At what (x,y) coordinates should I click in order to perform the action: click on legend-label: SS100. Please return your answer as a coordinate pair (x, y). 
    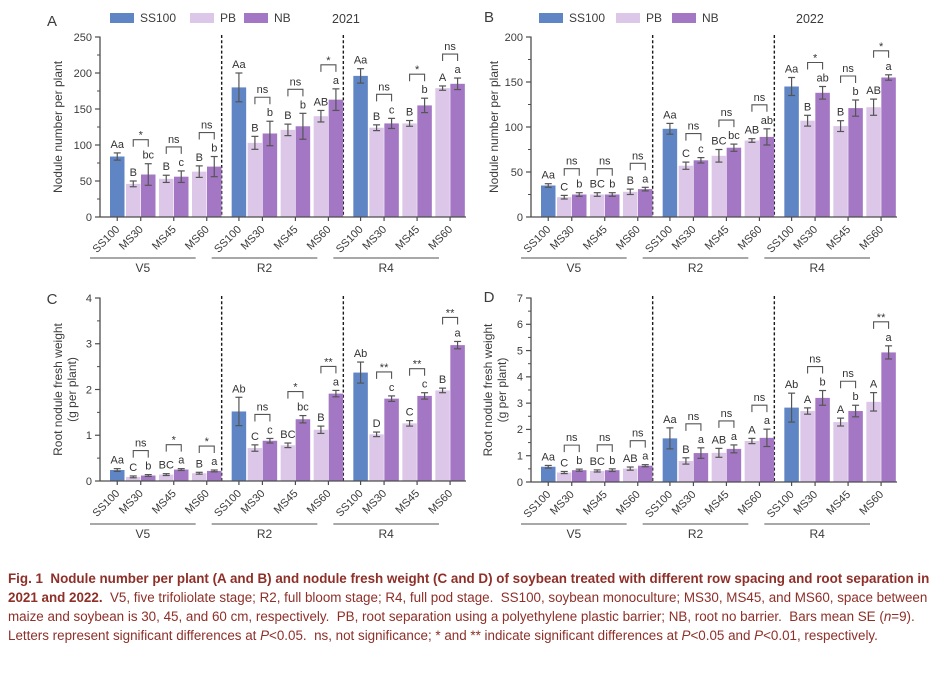
    Looking at the image, I should click on (158, 18).